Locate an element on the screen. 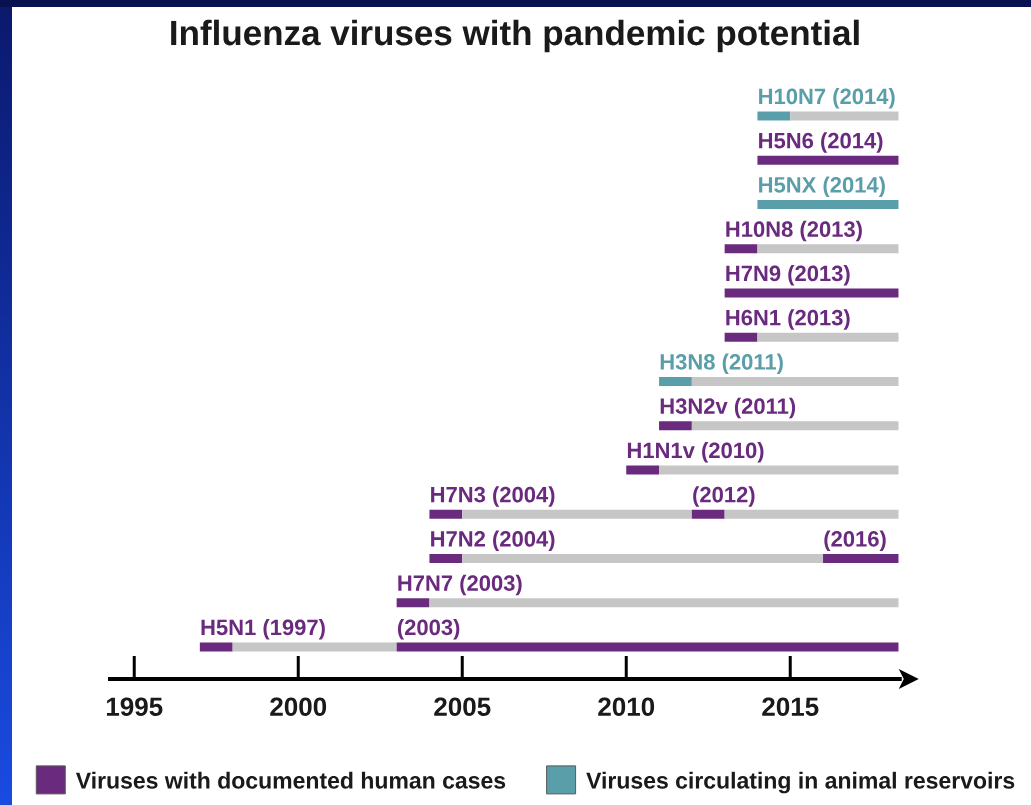 The height and width of the screenshot is (805, 1031). x-tick-label: 1995 is located at coordinates (134, 706).